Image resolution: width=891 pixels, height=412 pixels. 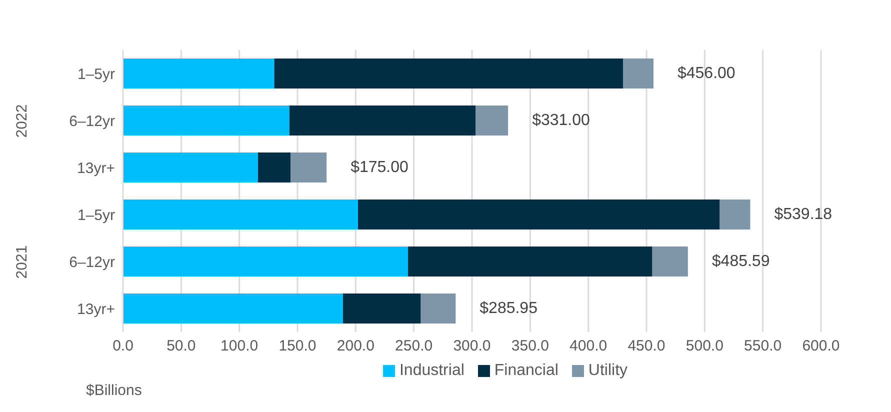 What do you see at coordinates (181, 346) in the screenshot?
I see `x-tick-label: 50.0` at bounding box center [181, 346].